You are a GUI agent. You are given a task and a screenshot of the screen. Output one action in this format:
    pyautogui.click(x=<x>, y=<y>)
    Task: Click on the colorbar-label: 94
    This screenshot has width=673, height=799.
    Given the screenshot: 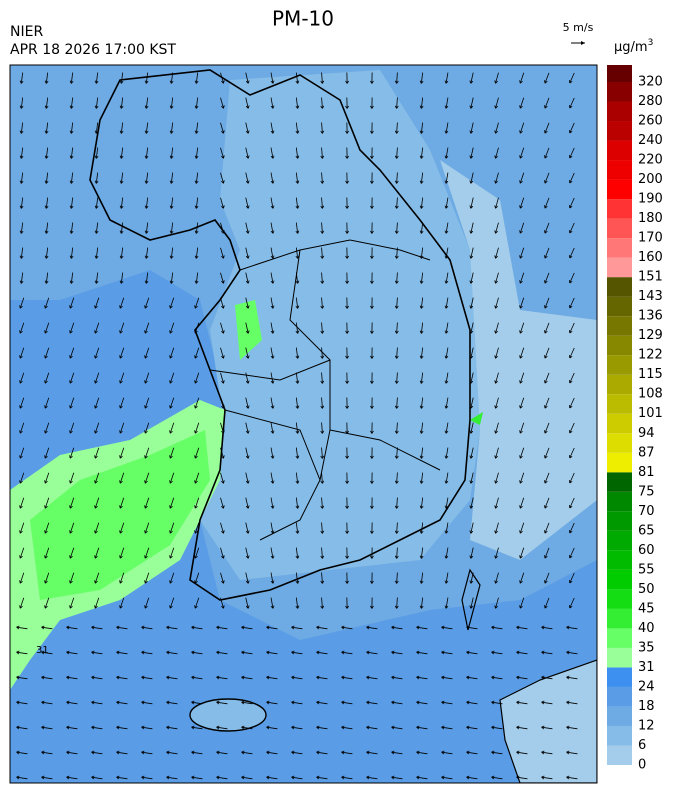 What is the action you would take?
    pyautogui.click(x=646, y=433)
    